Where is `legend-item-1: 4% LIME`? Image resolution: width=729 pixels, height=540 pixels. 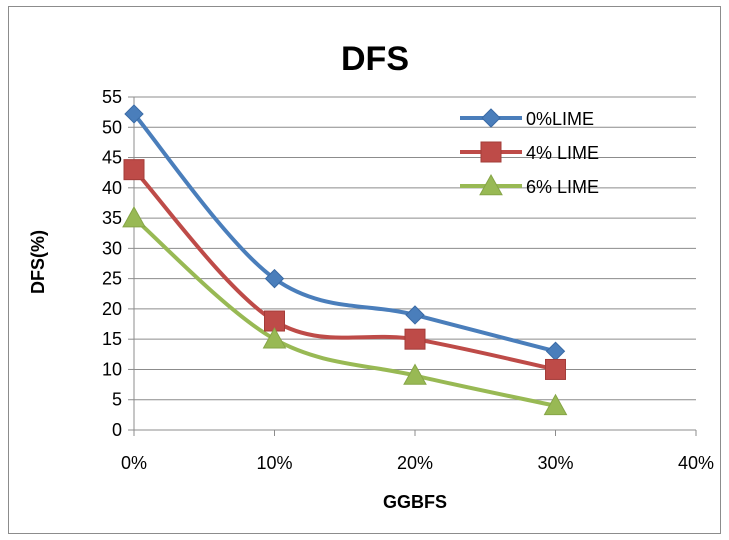 legend-item-1: 4% LIME is located at coordinates (529, 152).